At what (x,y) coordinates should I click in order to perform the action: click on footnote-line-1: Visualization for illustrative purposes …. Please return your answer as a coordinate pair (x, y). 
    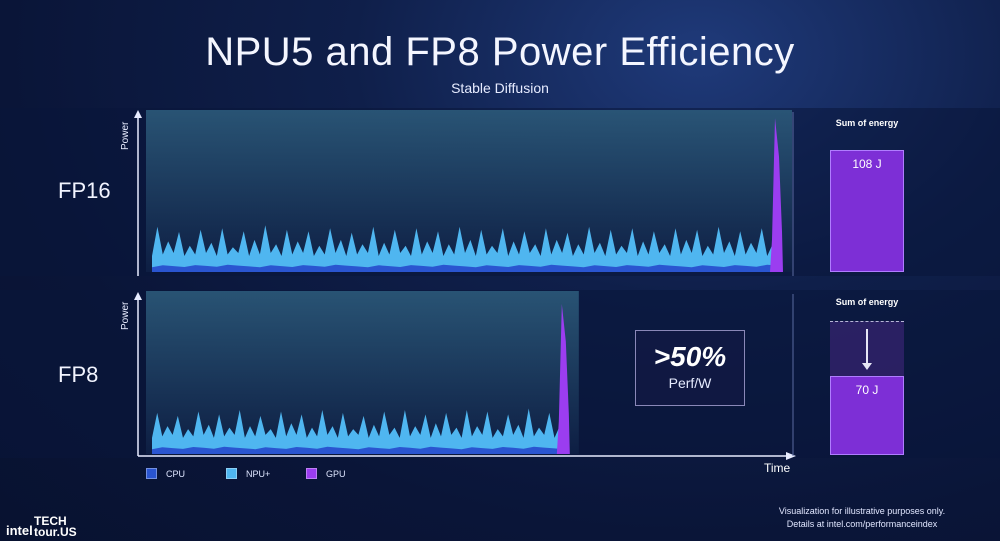
    Looking at the image, I should click on (862, 511).